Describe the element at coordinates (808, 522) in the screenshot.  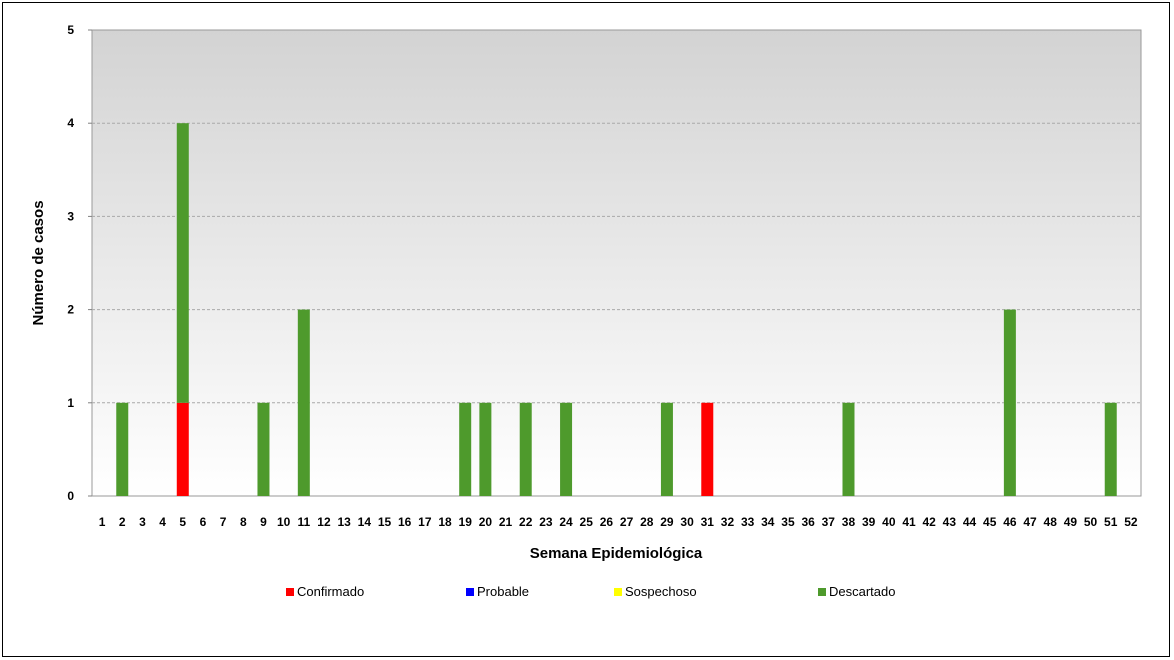
I see `x-tick-label: 36` at that location.